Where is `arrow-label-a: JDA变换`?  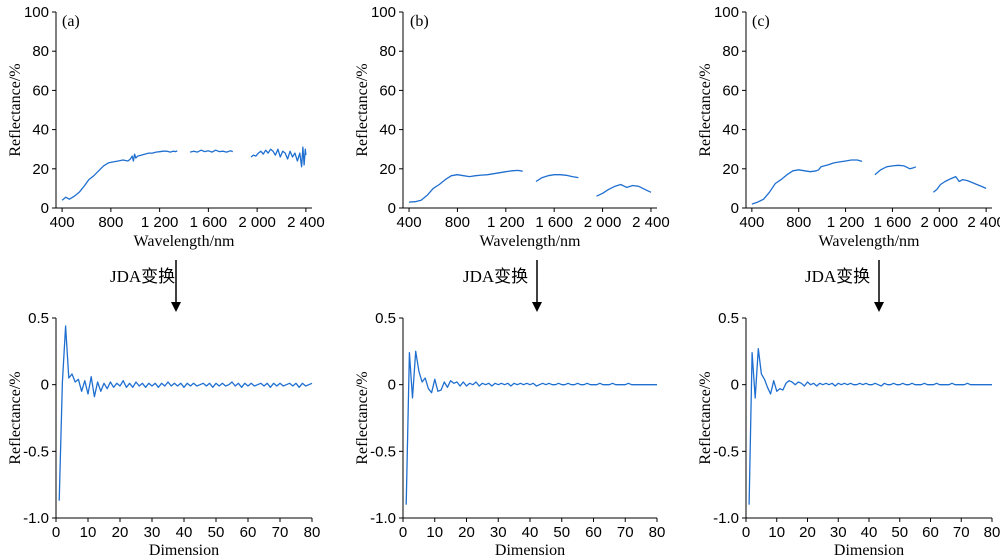
arrow-label-a: JDA变换 is located at coordinates (142, 276).